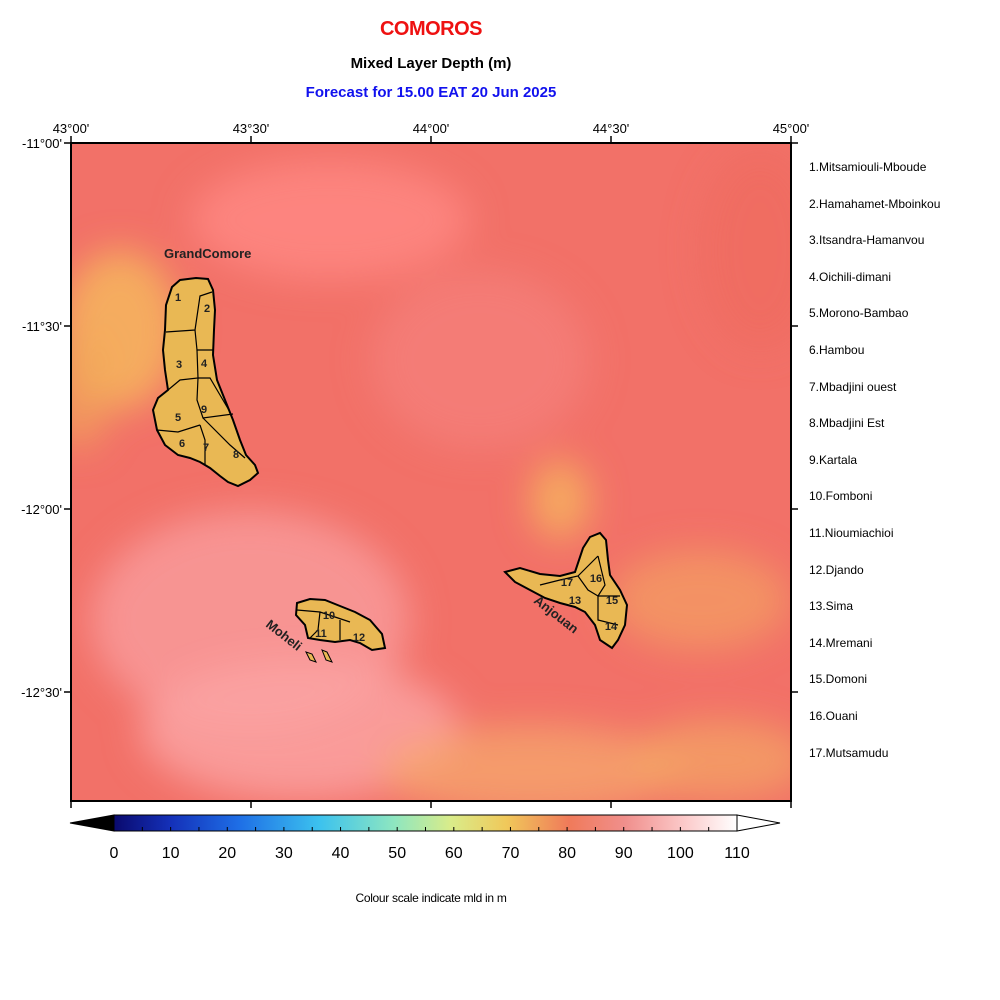 This screenshot has height=1000, width=1000. I want to click on lat-tick-label: -11°00', so click(42, 143).